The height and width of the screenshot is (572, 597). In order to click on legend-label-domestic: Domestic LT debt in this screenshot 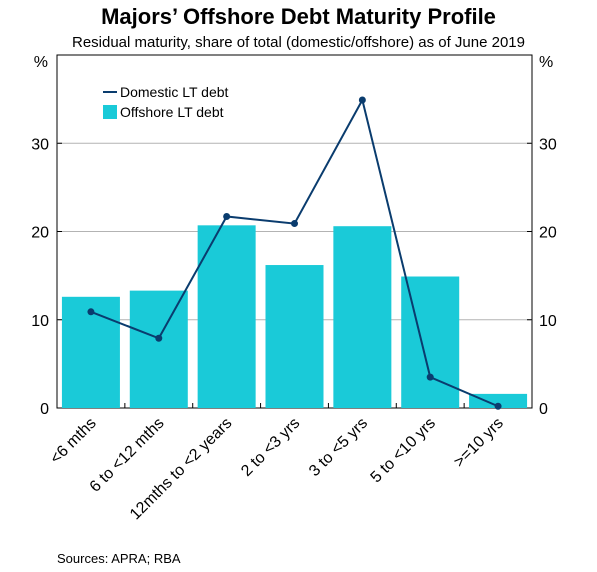, I will do `click(174, 92)`.